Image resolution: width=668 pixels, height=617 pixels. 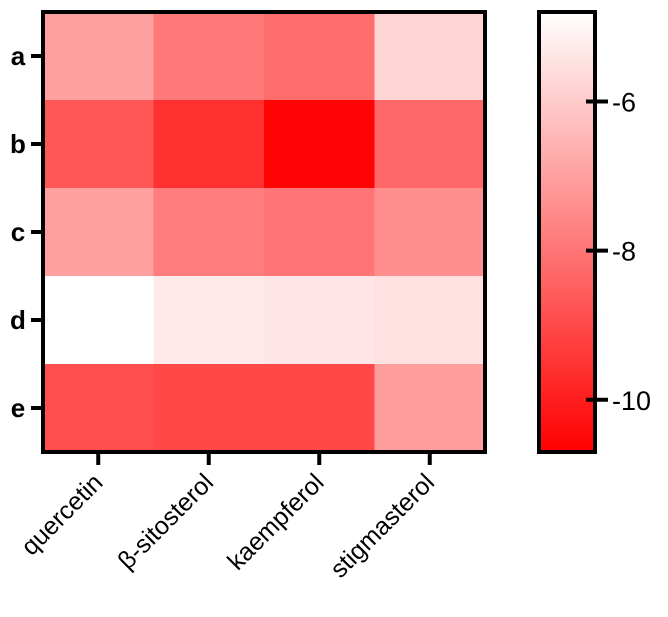 What do you see at coordinates (18, 144) in the screenshot?
I see `row-label: b` at bounding box center [18, 144].